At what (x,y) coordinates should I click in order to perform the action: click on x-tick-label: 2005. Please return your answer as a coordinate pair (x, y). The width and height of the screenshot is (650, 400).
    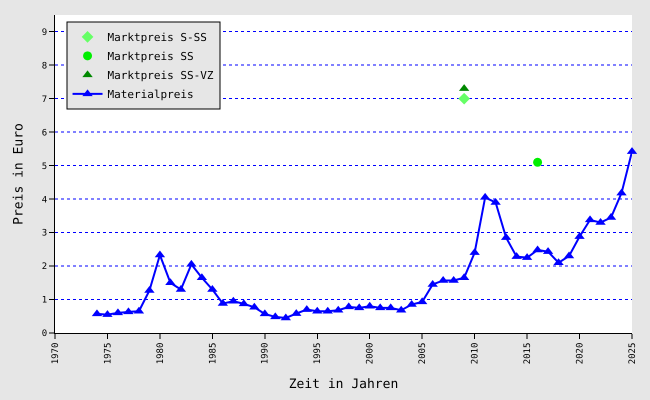
    Looking at the image, I should click on (423, 353).